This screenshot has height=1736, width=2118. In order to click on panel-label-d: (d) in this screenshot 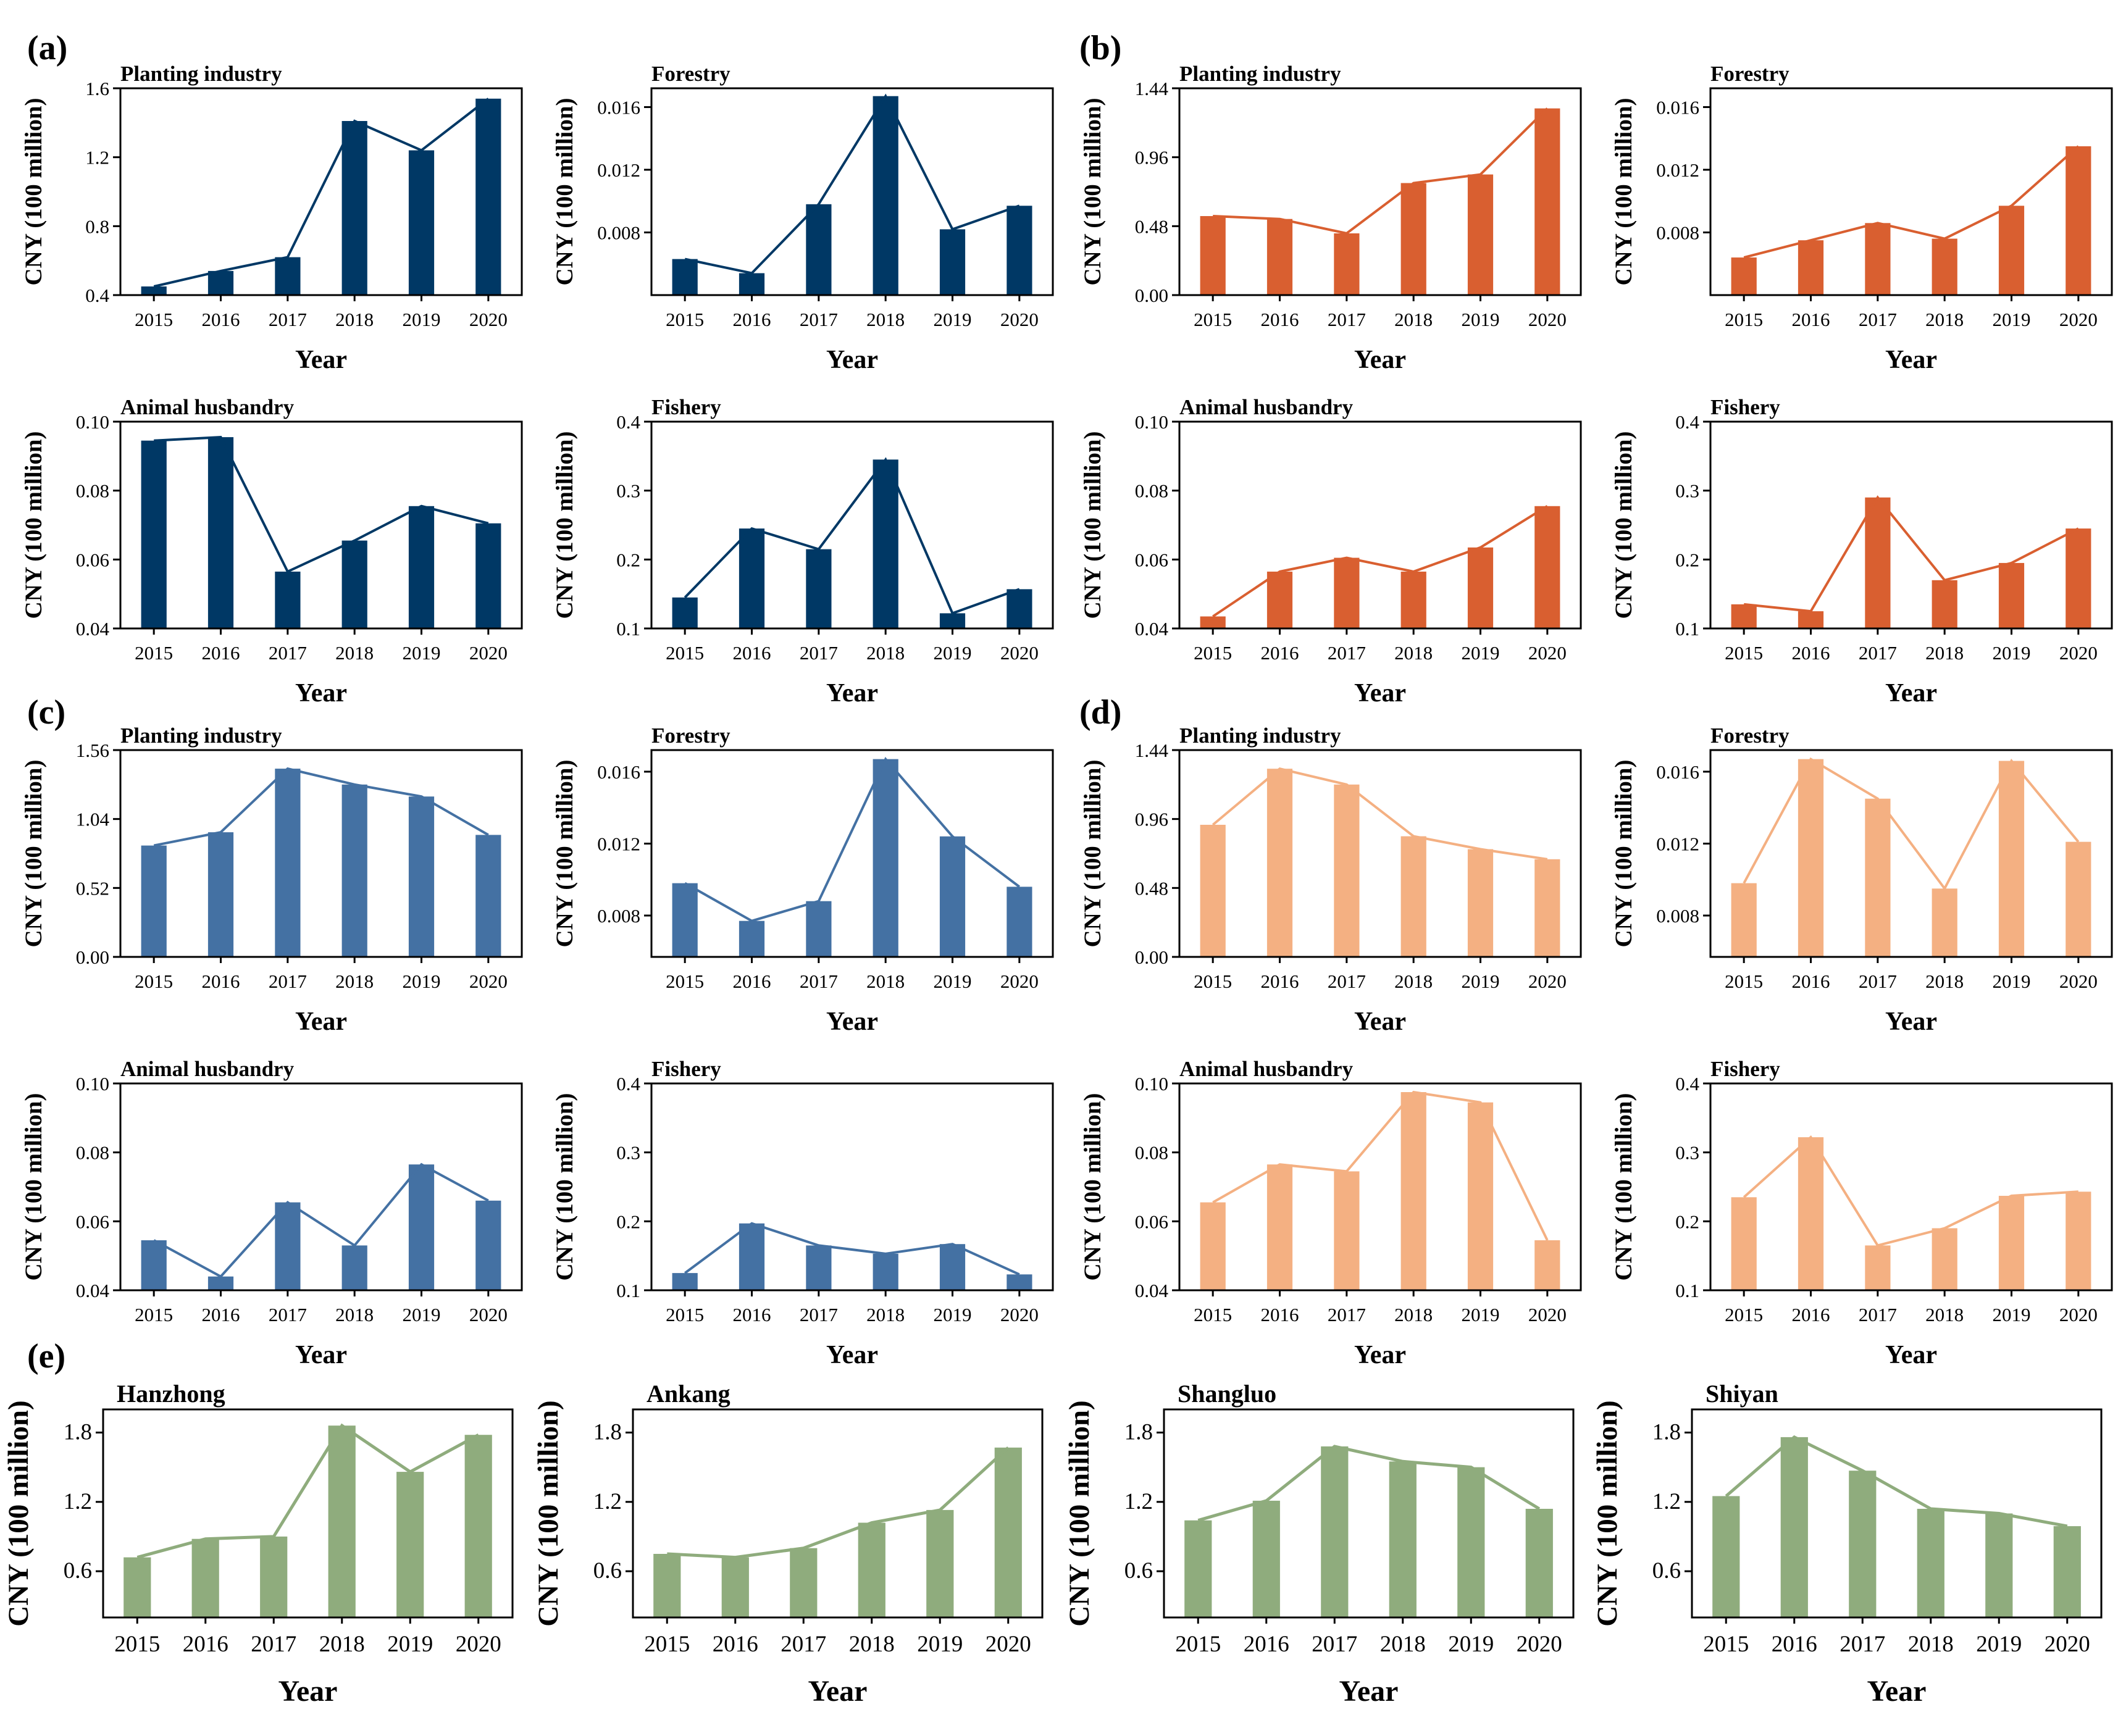, I will do `click(1100, 712)`.